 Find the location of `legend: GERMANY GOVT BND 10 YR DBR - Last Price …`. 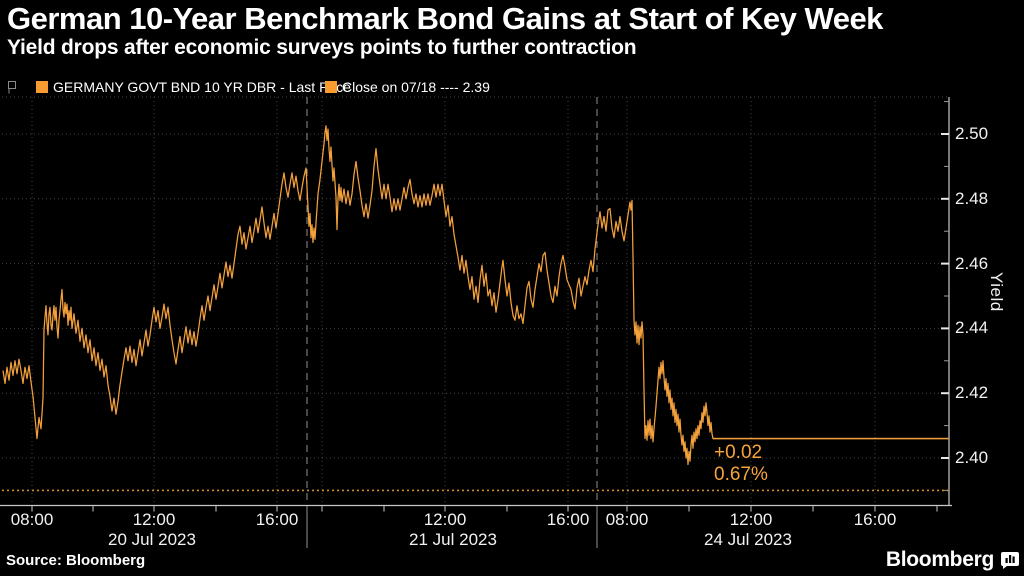

legend: GERMANY GOVT BND 10 YR DBR - Last Price … is located at coordinates (512, 87).